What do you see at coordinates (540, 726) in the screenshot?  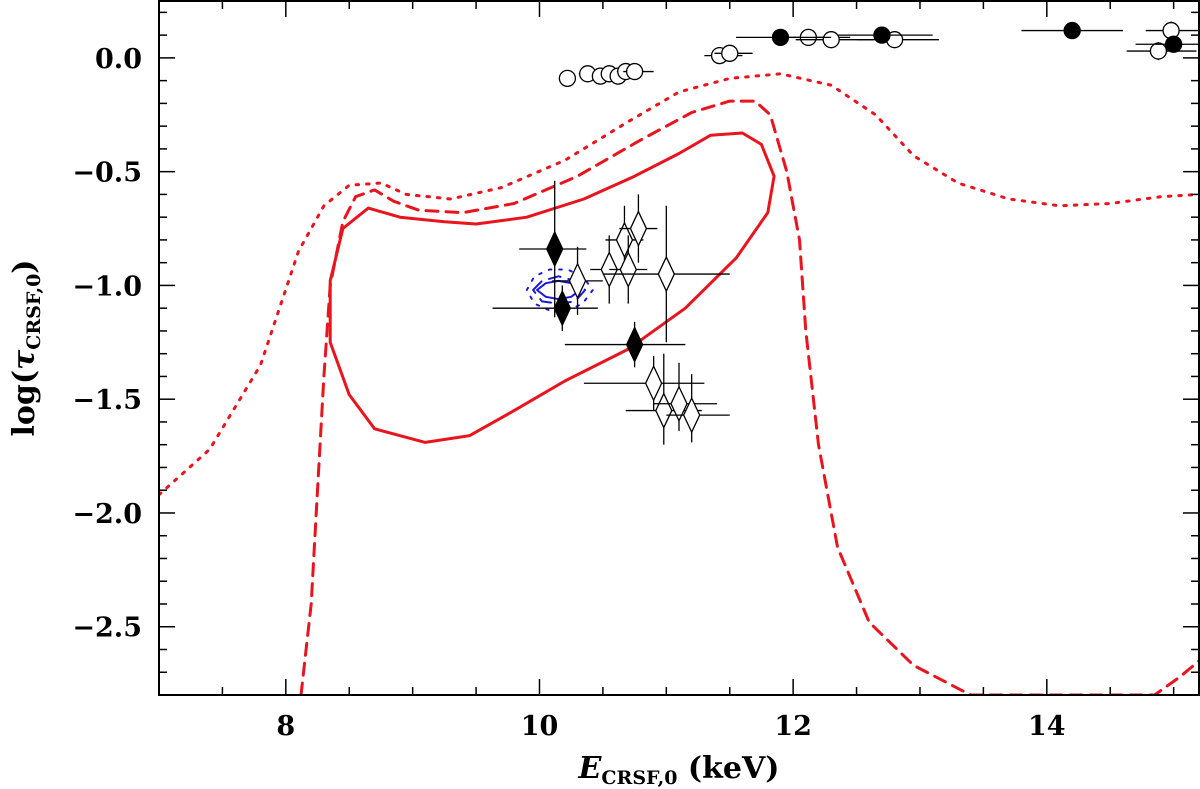 I see `x-tick-label: 10` at bounding box center [540, 726].